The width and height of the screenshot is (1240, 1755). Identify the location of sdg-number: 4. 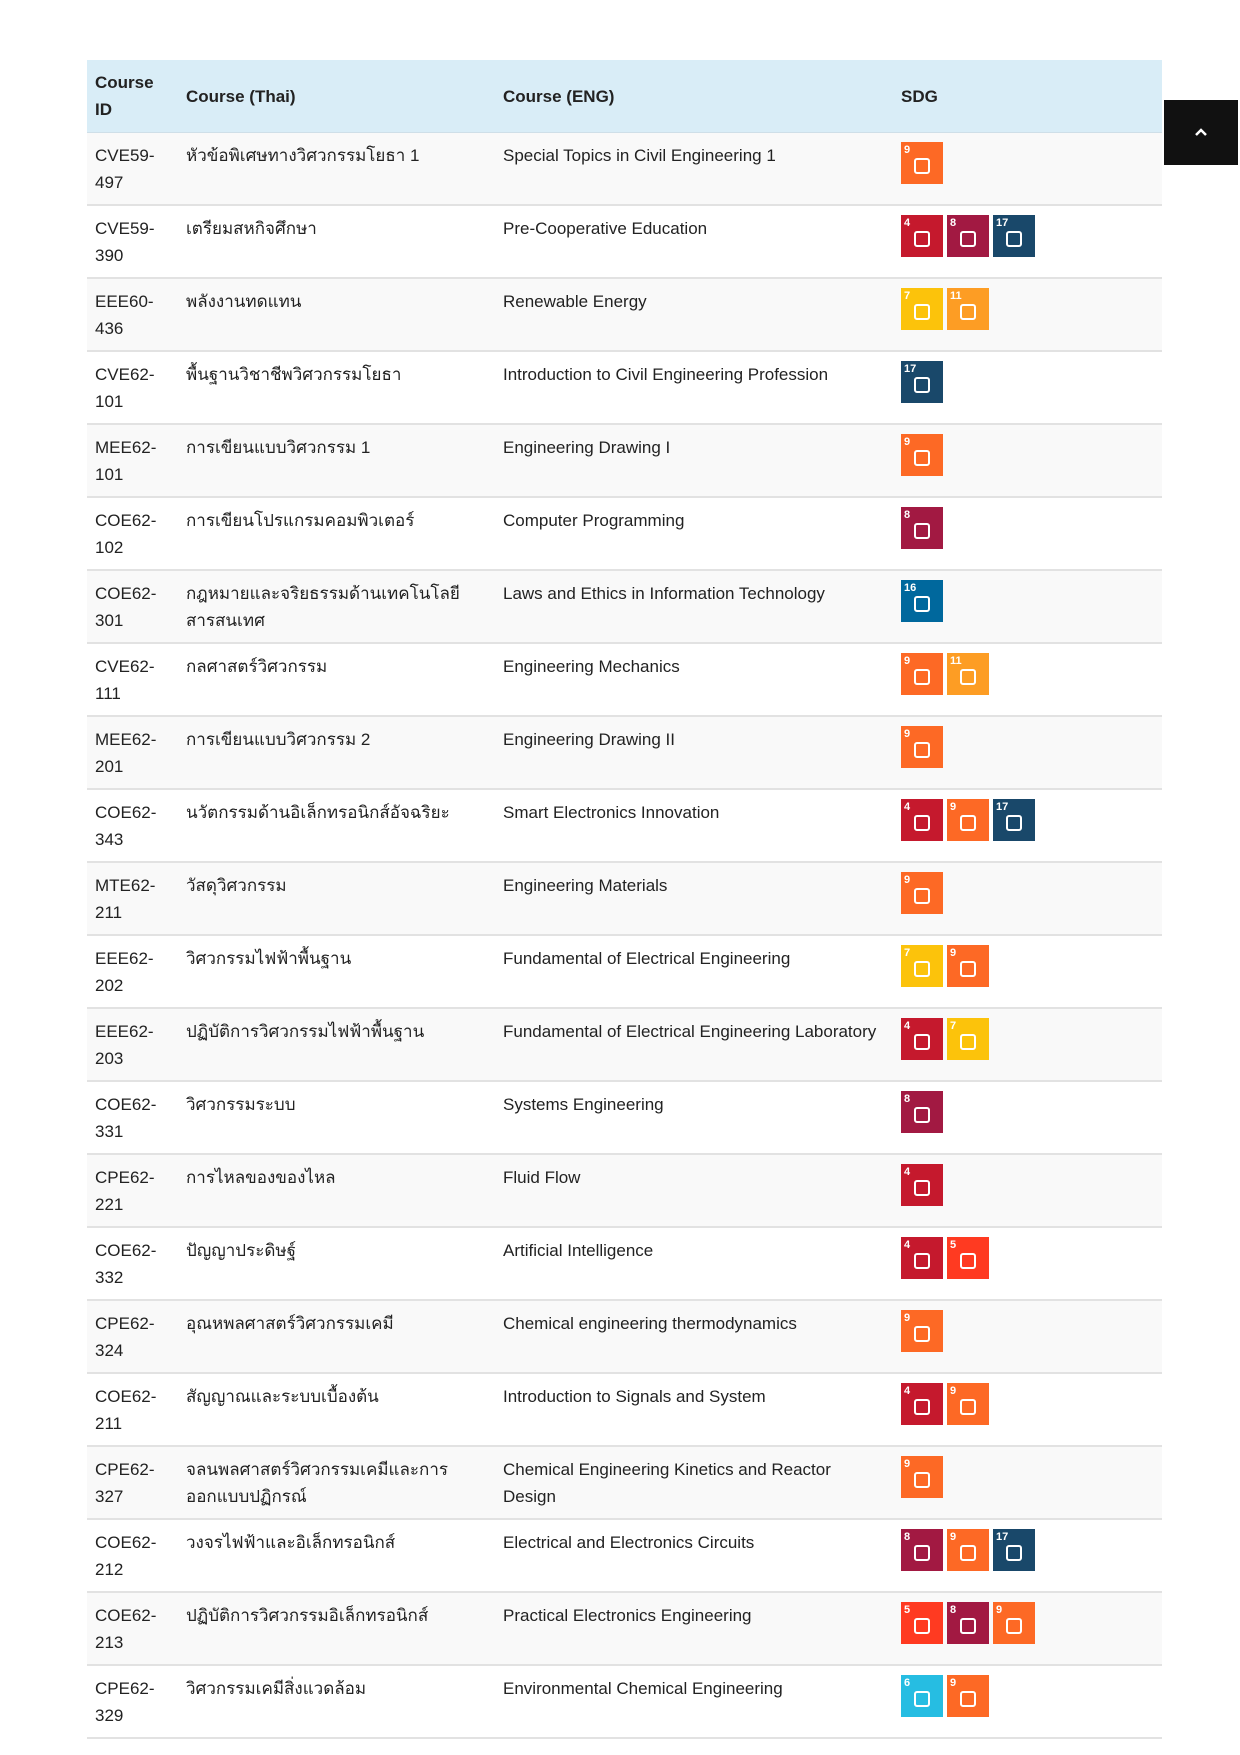
(907, 223).